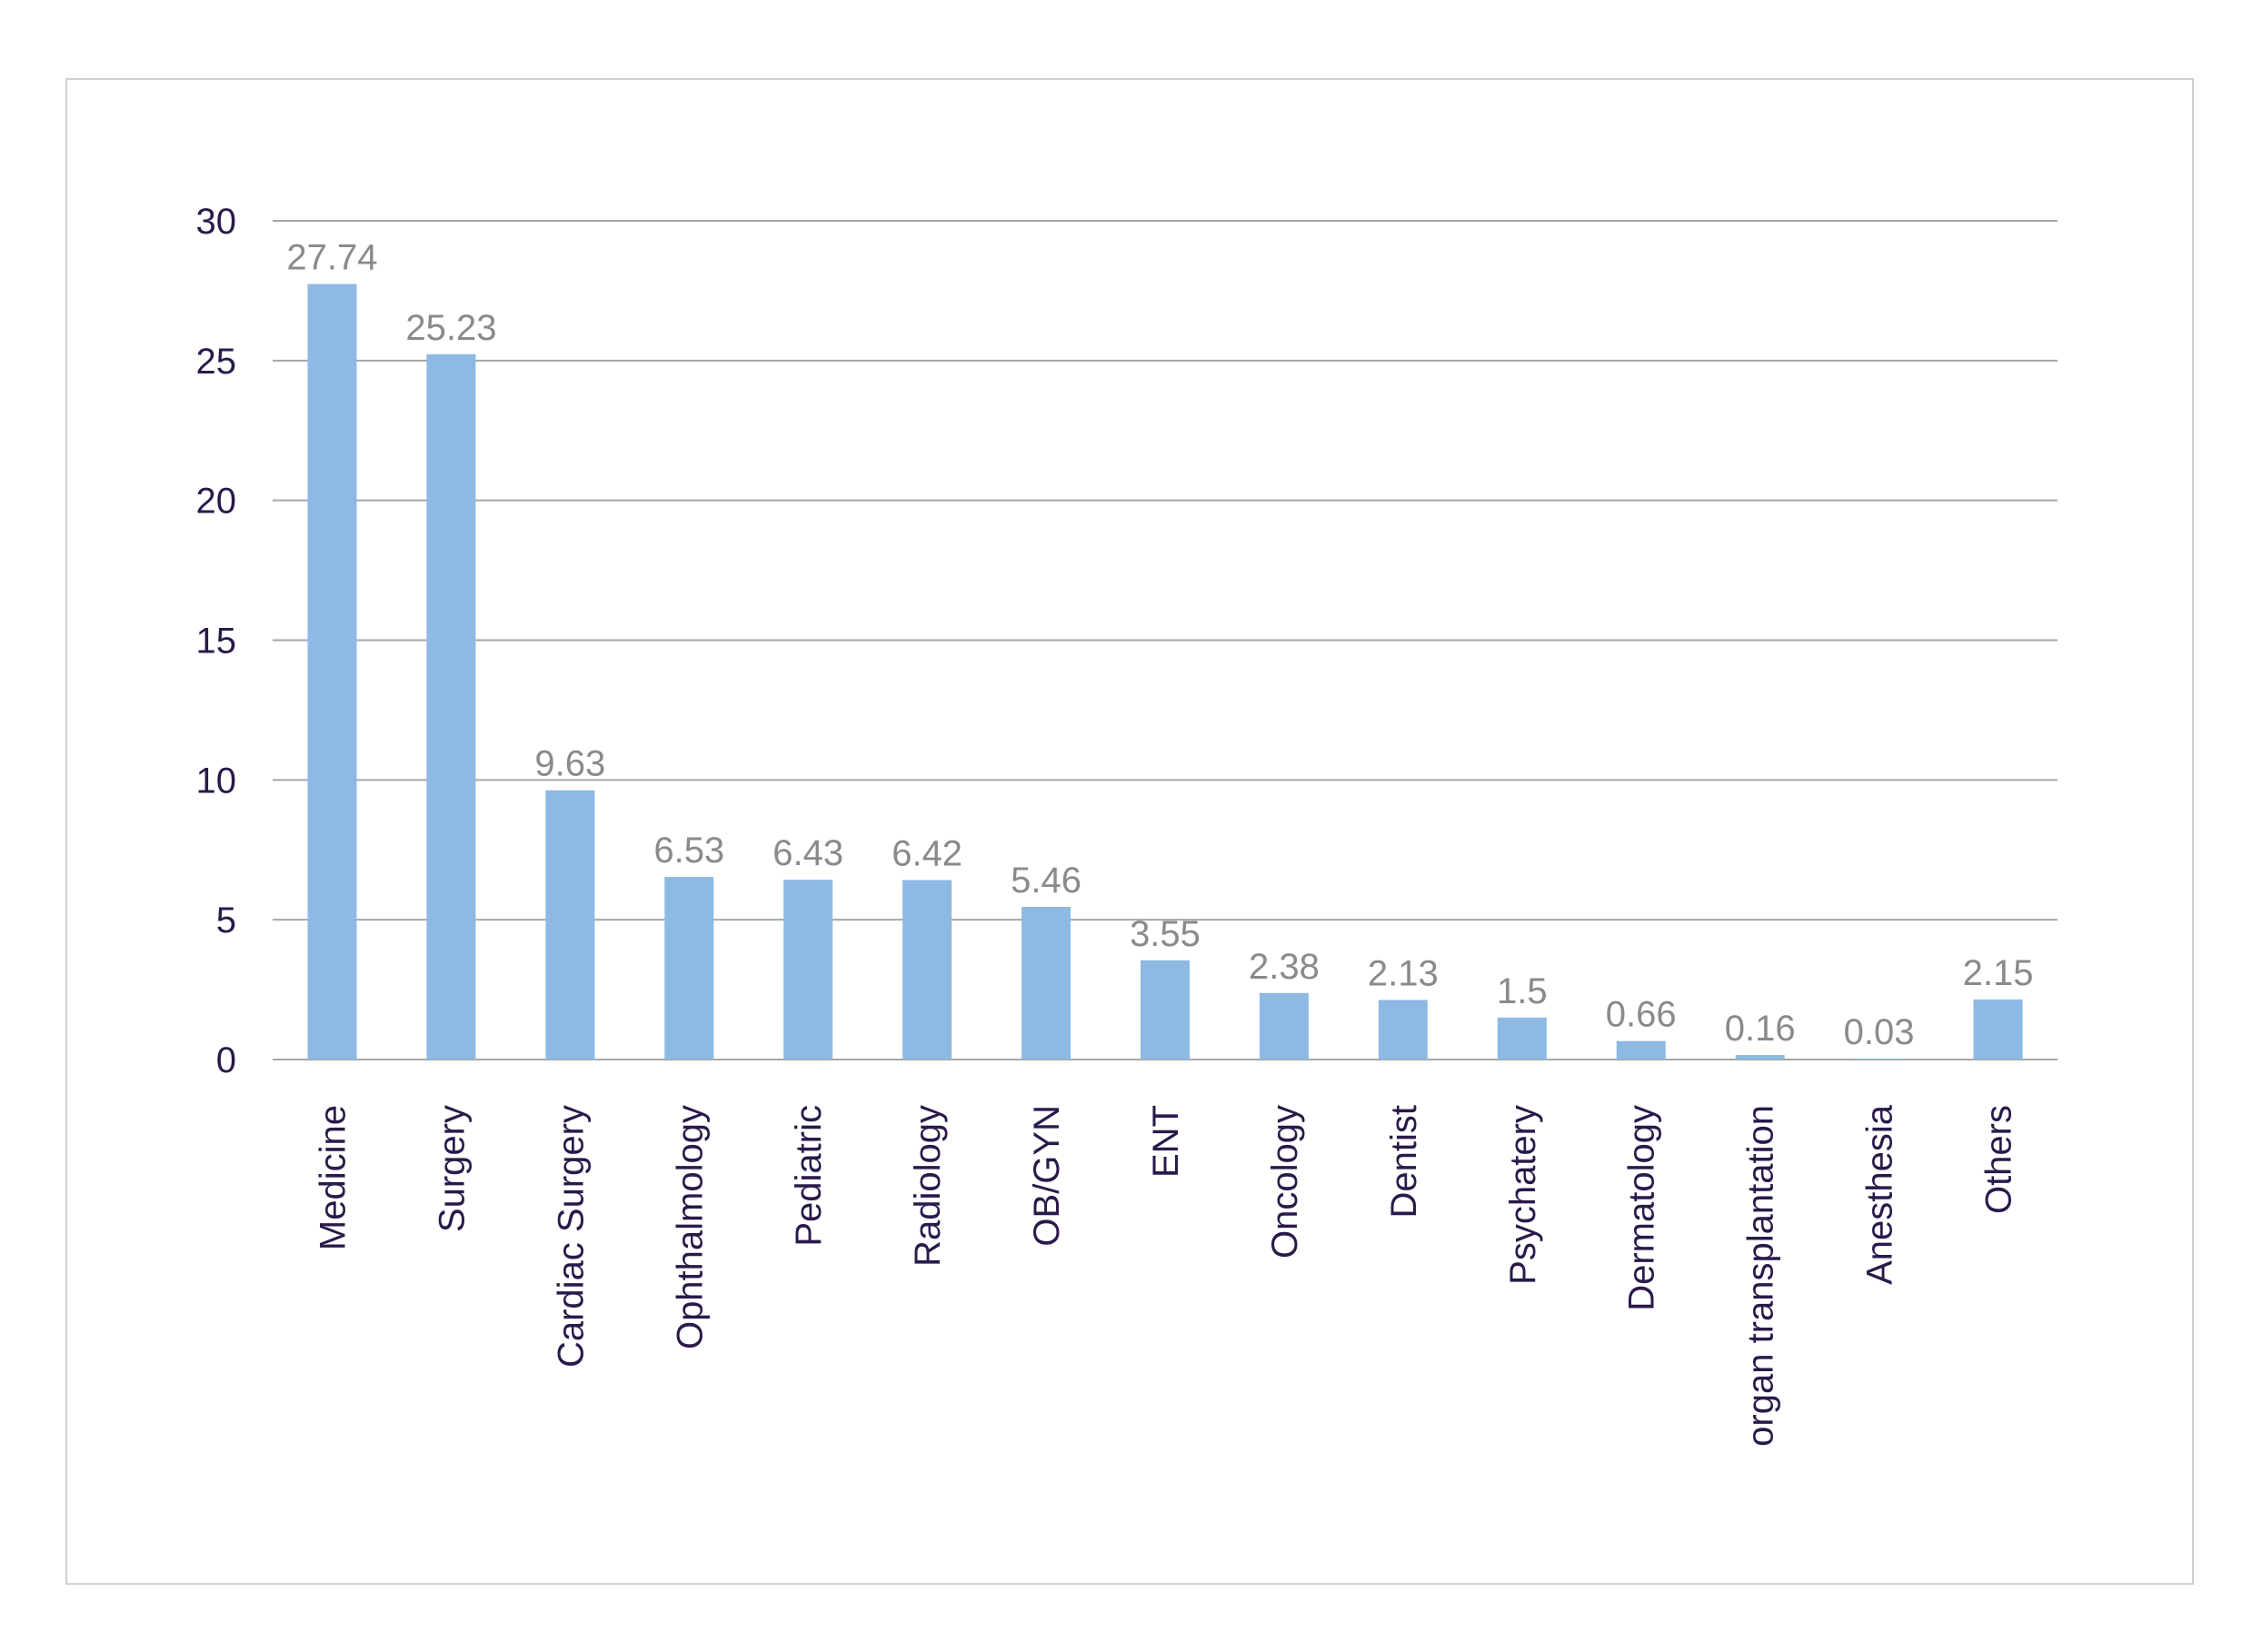 This screenshot has width=2262, height=1652. What do you see at coordinates (1285, 967) in the screenshot?
I see `data-label: 2.38` at bounding box center [1285, 967].